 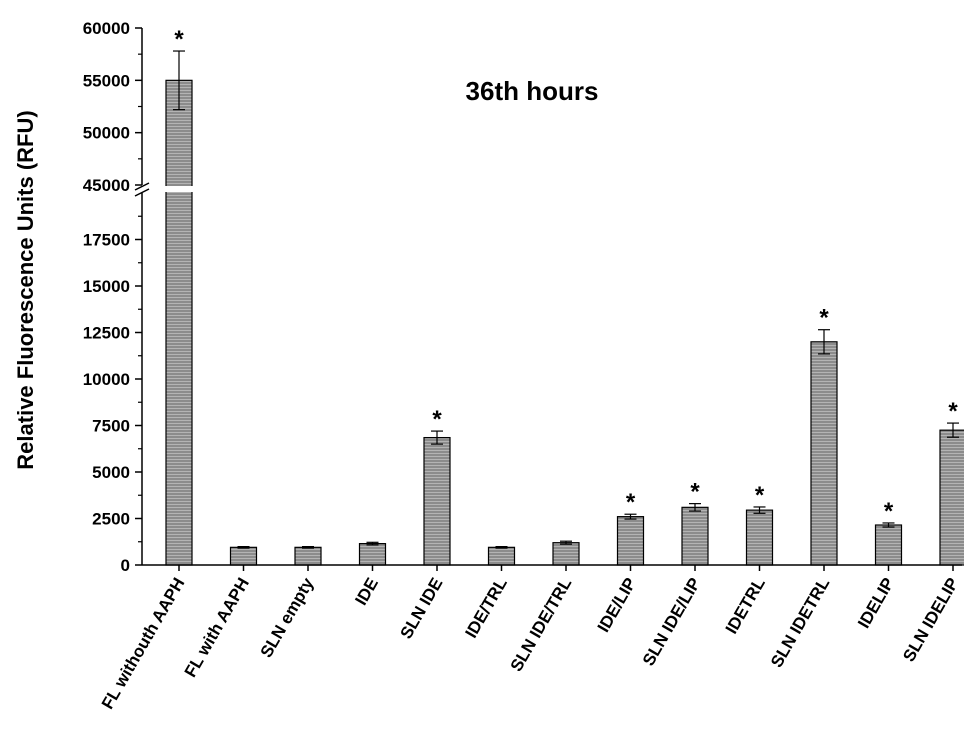 What do you see at coordinates (179, 39) in the screenshot?
I see `significance-marker-1: *` at bounding box center [179, 39].